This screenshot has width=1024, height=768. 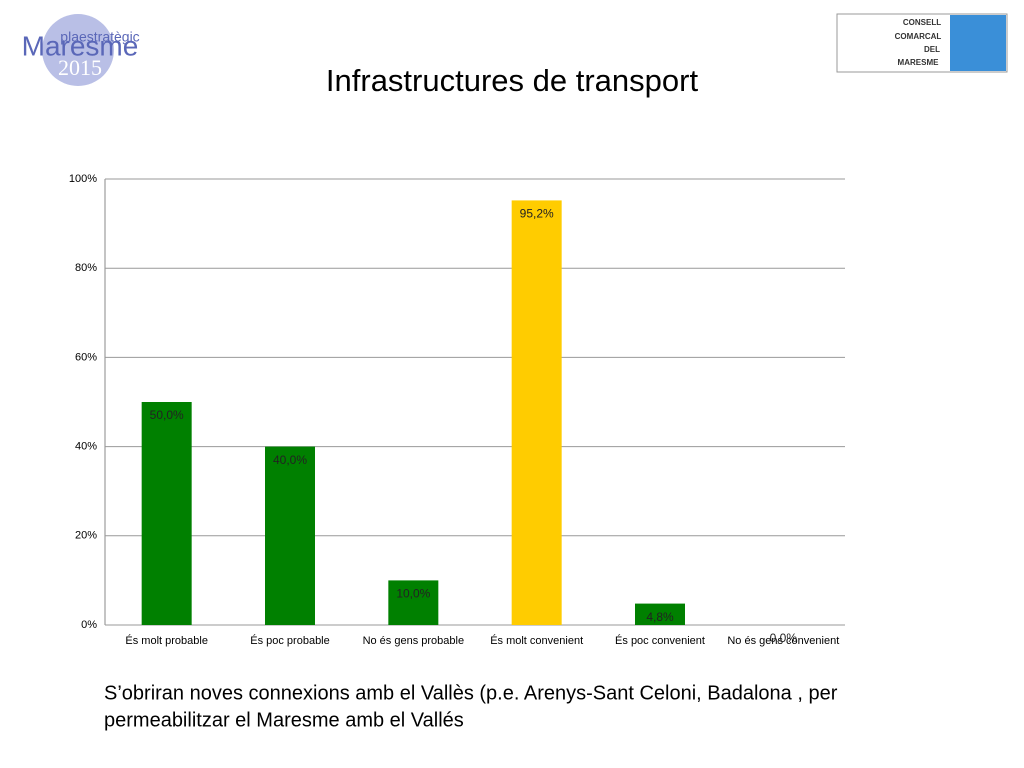 I want to click on logo-circle, so click(x=78, y=50).